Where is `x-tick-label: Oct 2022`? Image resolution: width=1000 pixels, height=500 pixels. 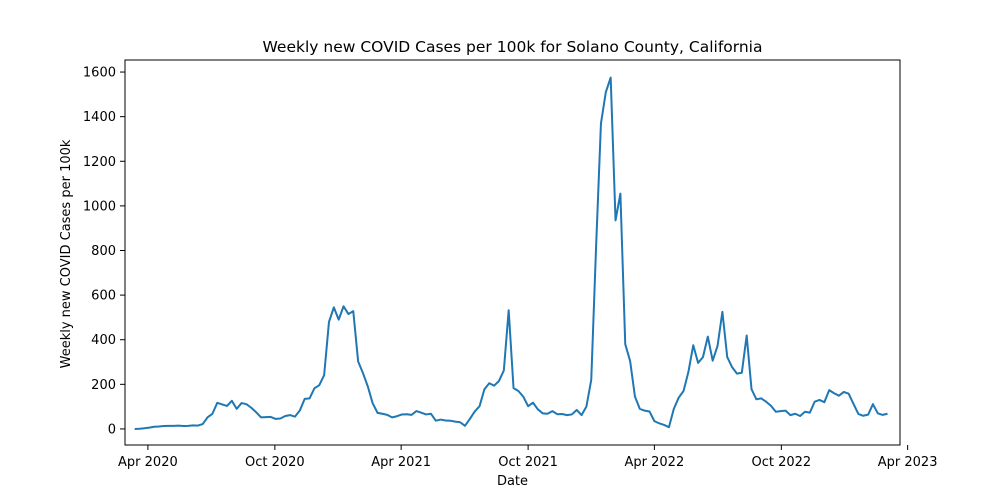 x-tick-label: Oct 2022 is located at coordinates (782, 462).